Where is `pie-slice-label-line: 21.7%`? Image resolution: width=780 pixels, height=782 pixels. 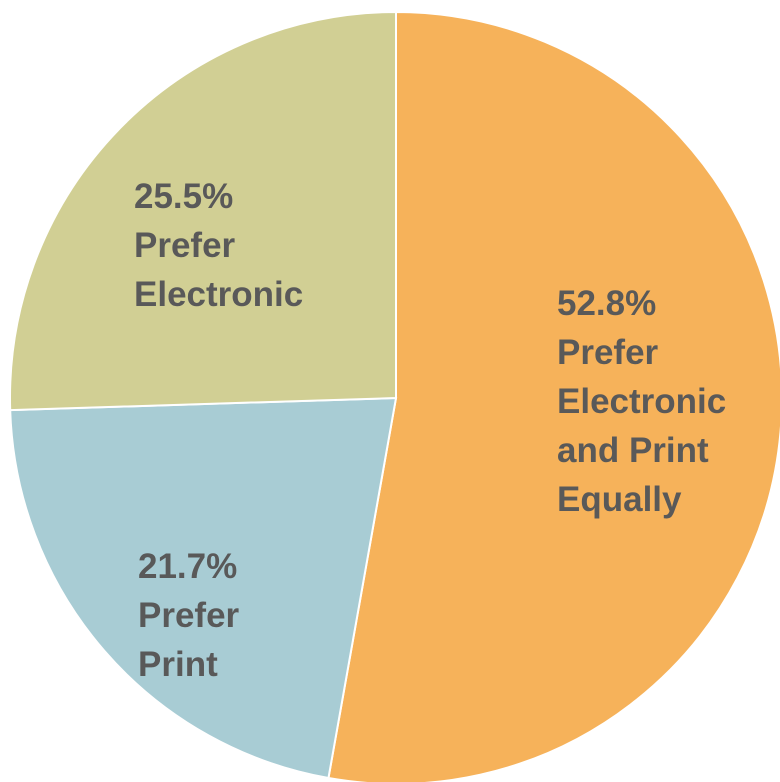
pie-slice-label-line: 21.7% is located at coordinates (187, 566).